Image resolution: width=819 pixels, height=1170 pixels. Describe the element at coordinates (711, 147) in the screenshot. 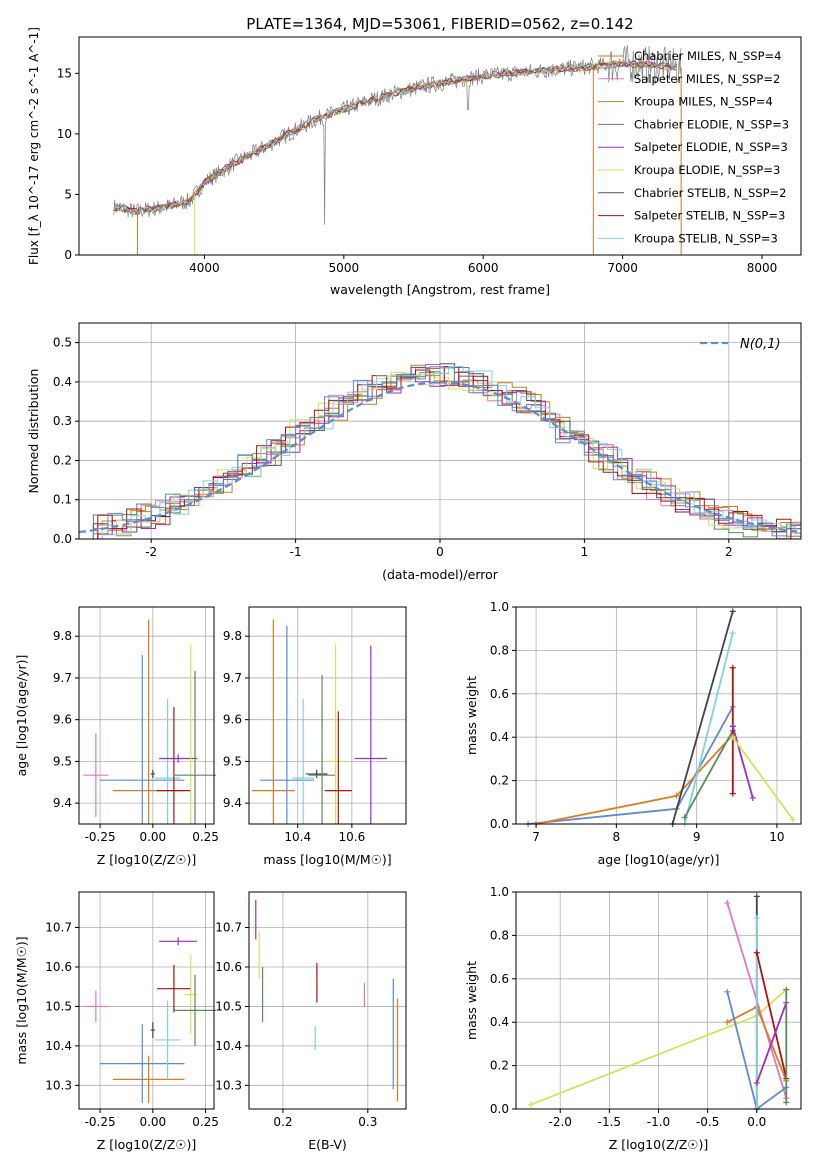

I see `legend-label: Salpeter ELODIE, N_SSP=3` at that location.